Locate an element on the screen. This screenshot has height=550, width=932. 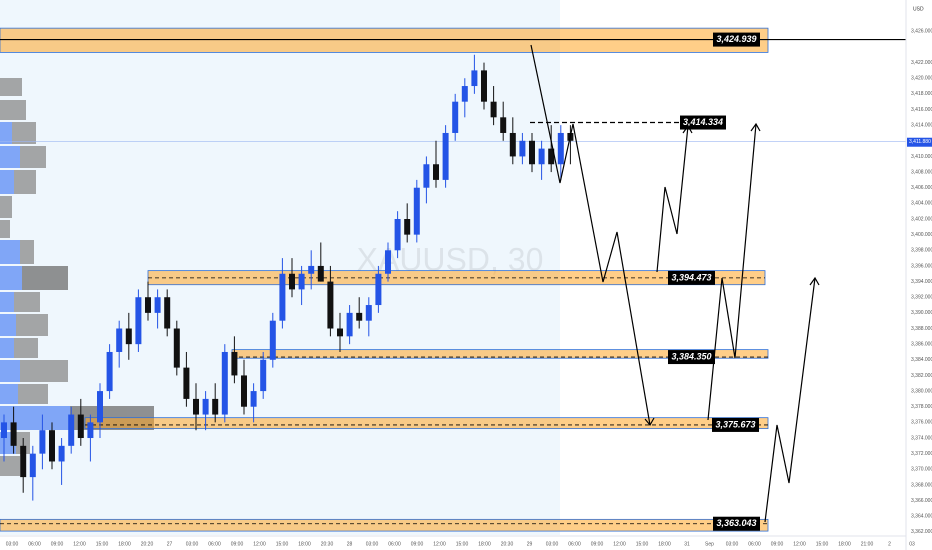
y-tick-label: 3,386.000 is located at coordinates (921, 344).